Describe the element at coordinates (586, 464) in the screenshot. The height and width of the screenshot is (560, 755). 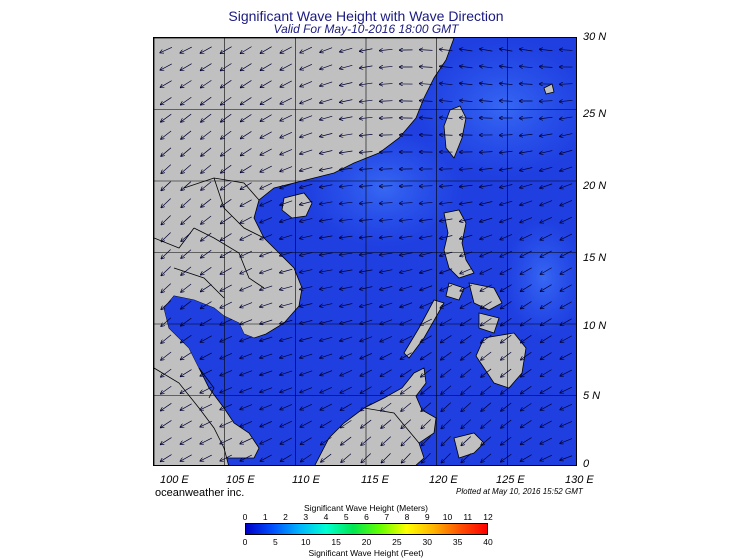
I see `lat-label-0: 0` at that location.